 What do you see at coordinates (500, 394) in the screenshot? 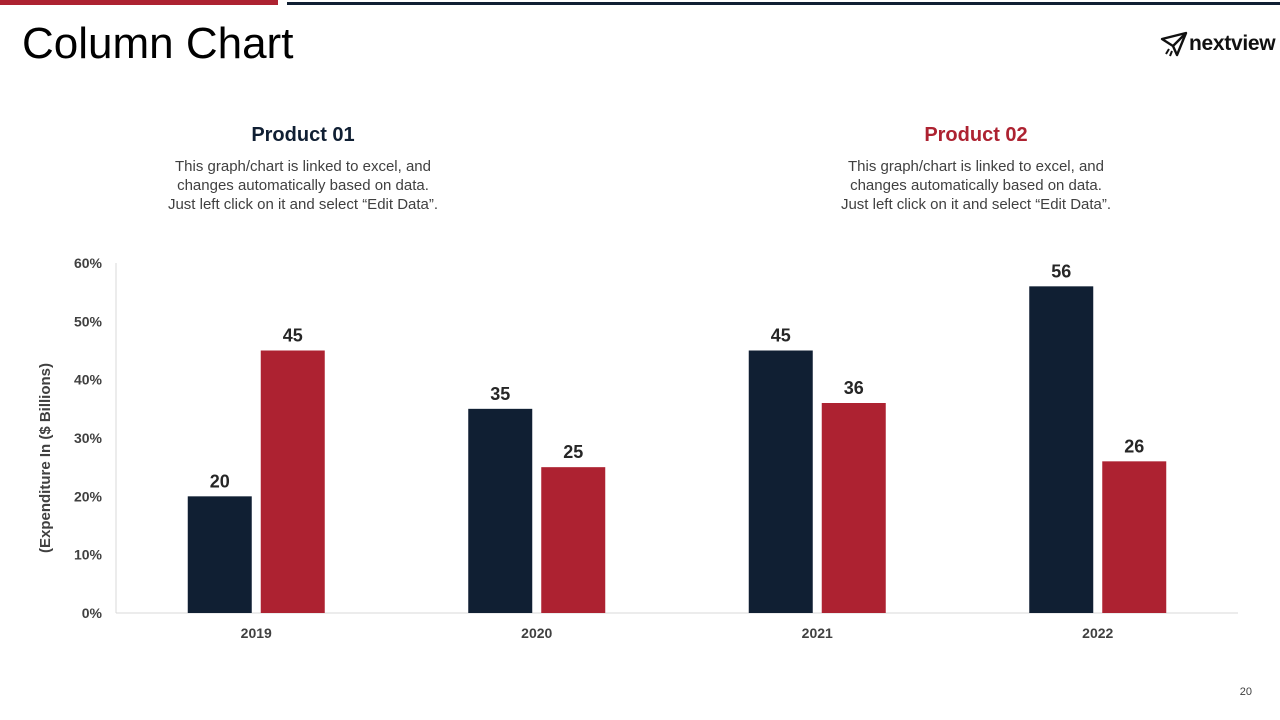
I see `data-label: 35` at bounding box center [500, 394].